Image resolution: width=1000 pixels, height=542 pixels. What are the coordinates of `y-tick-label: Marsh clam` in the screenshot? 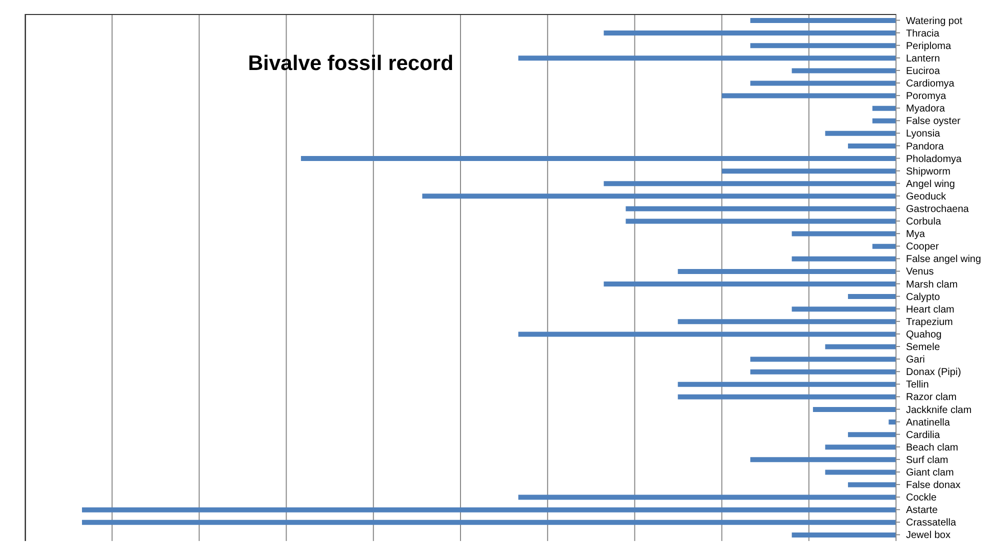 It's located at (932, 284).